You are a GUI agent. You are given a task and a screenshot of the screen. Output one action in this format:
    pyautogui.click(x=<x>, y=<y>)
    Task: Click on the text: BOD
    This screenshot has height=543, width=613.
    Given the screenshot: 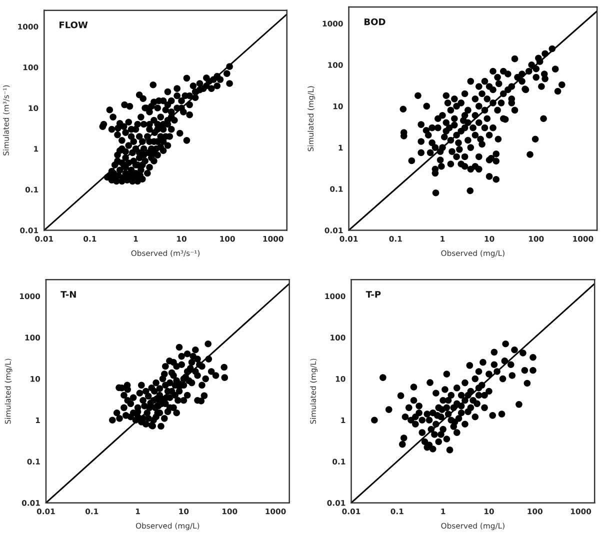 What is the action you would take?
    pyautogui.click(x=375, y=22)
    